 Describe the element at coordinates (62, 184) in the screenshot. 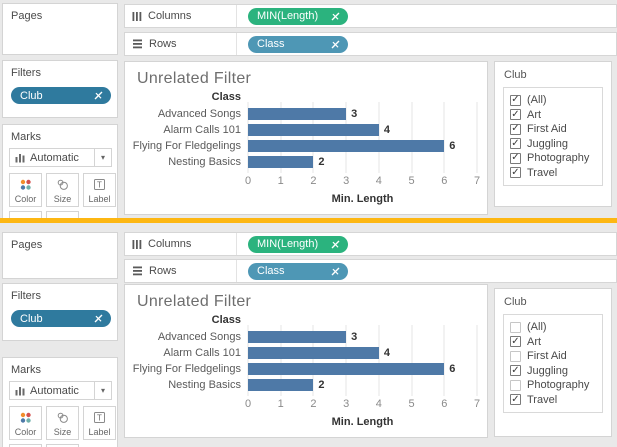

I see `size-icon` at that location.